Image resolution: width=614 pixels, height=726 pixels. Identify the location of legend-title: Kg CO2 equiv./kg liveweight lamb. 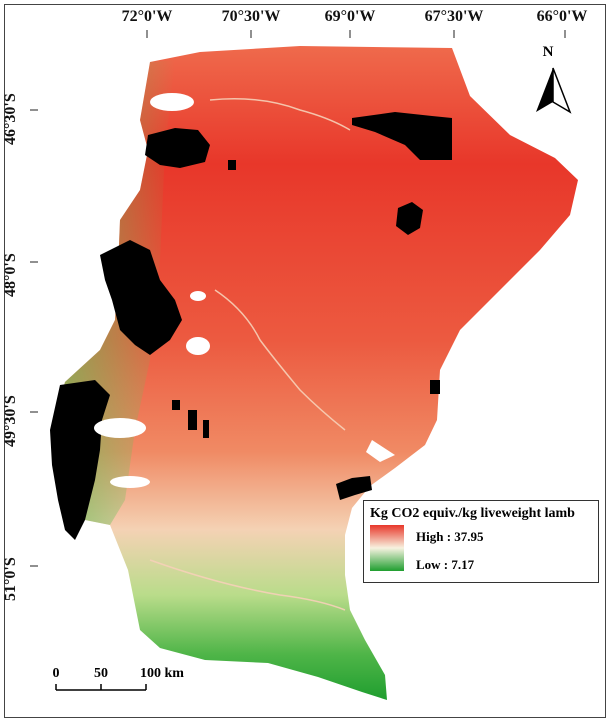
(472, 513).